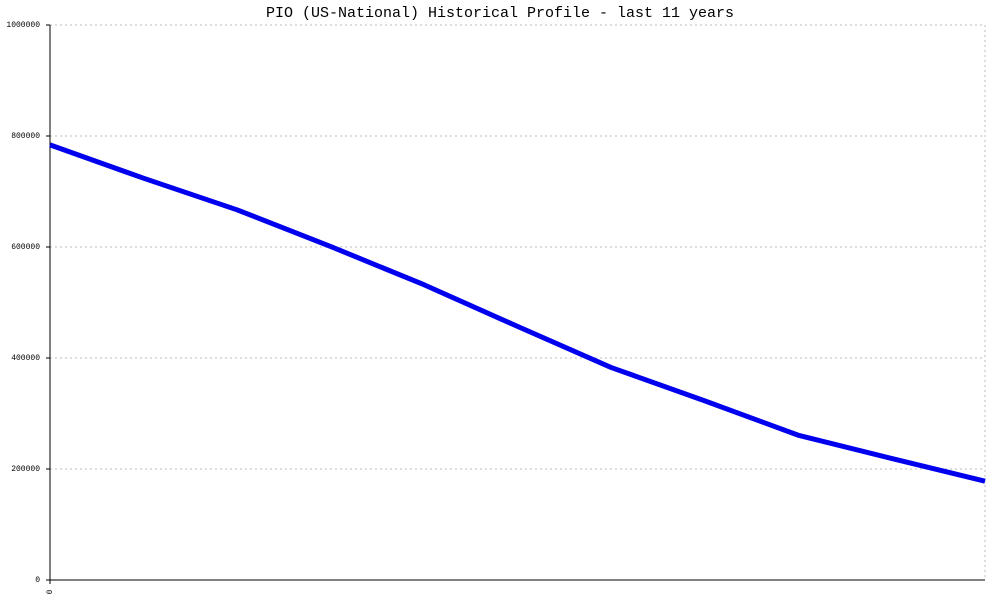 Image resolution: width=1000 pixels, height=600 pixels. What do you see at coordinates (25, 136) in the screenshot?
I see `y-tick-label: 800000` at bounding box center [25, 136].